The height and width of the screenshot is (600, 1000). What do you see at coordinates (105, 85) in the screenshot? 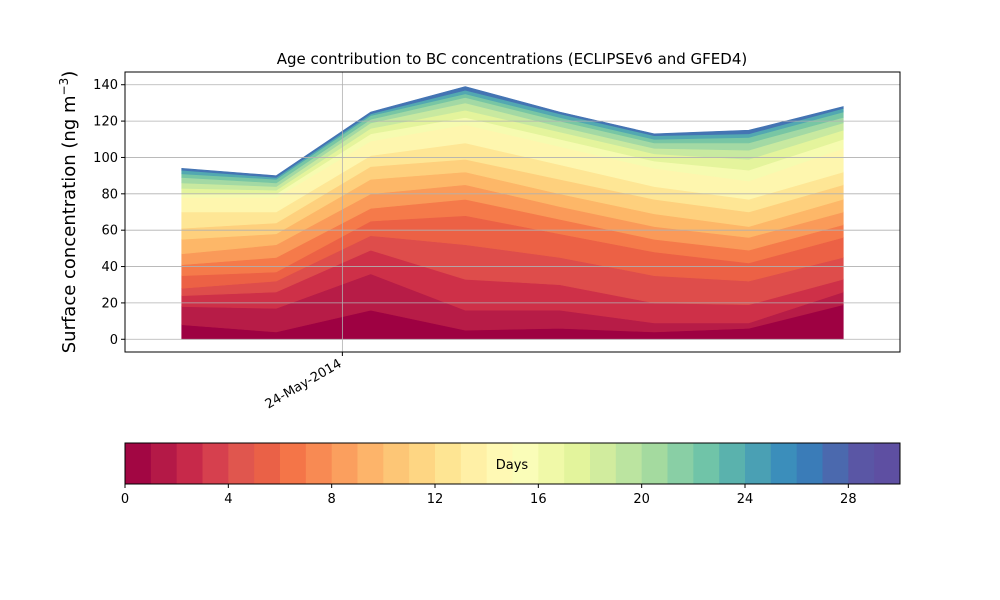
I see `y-tick-label-140: 140` at bounding box center [105, 85].